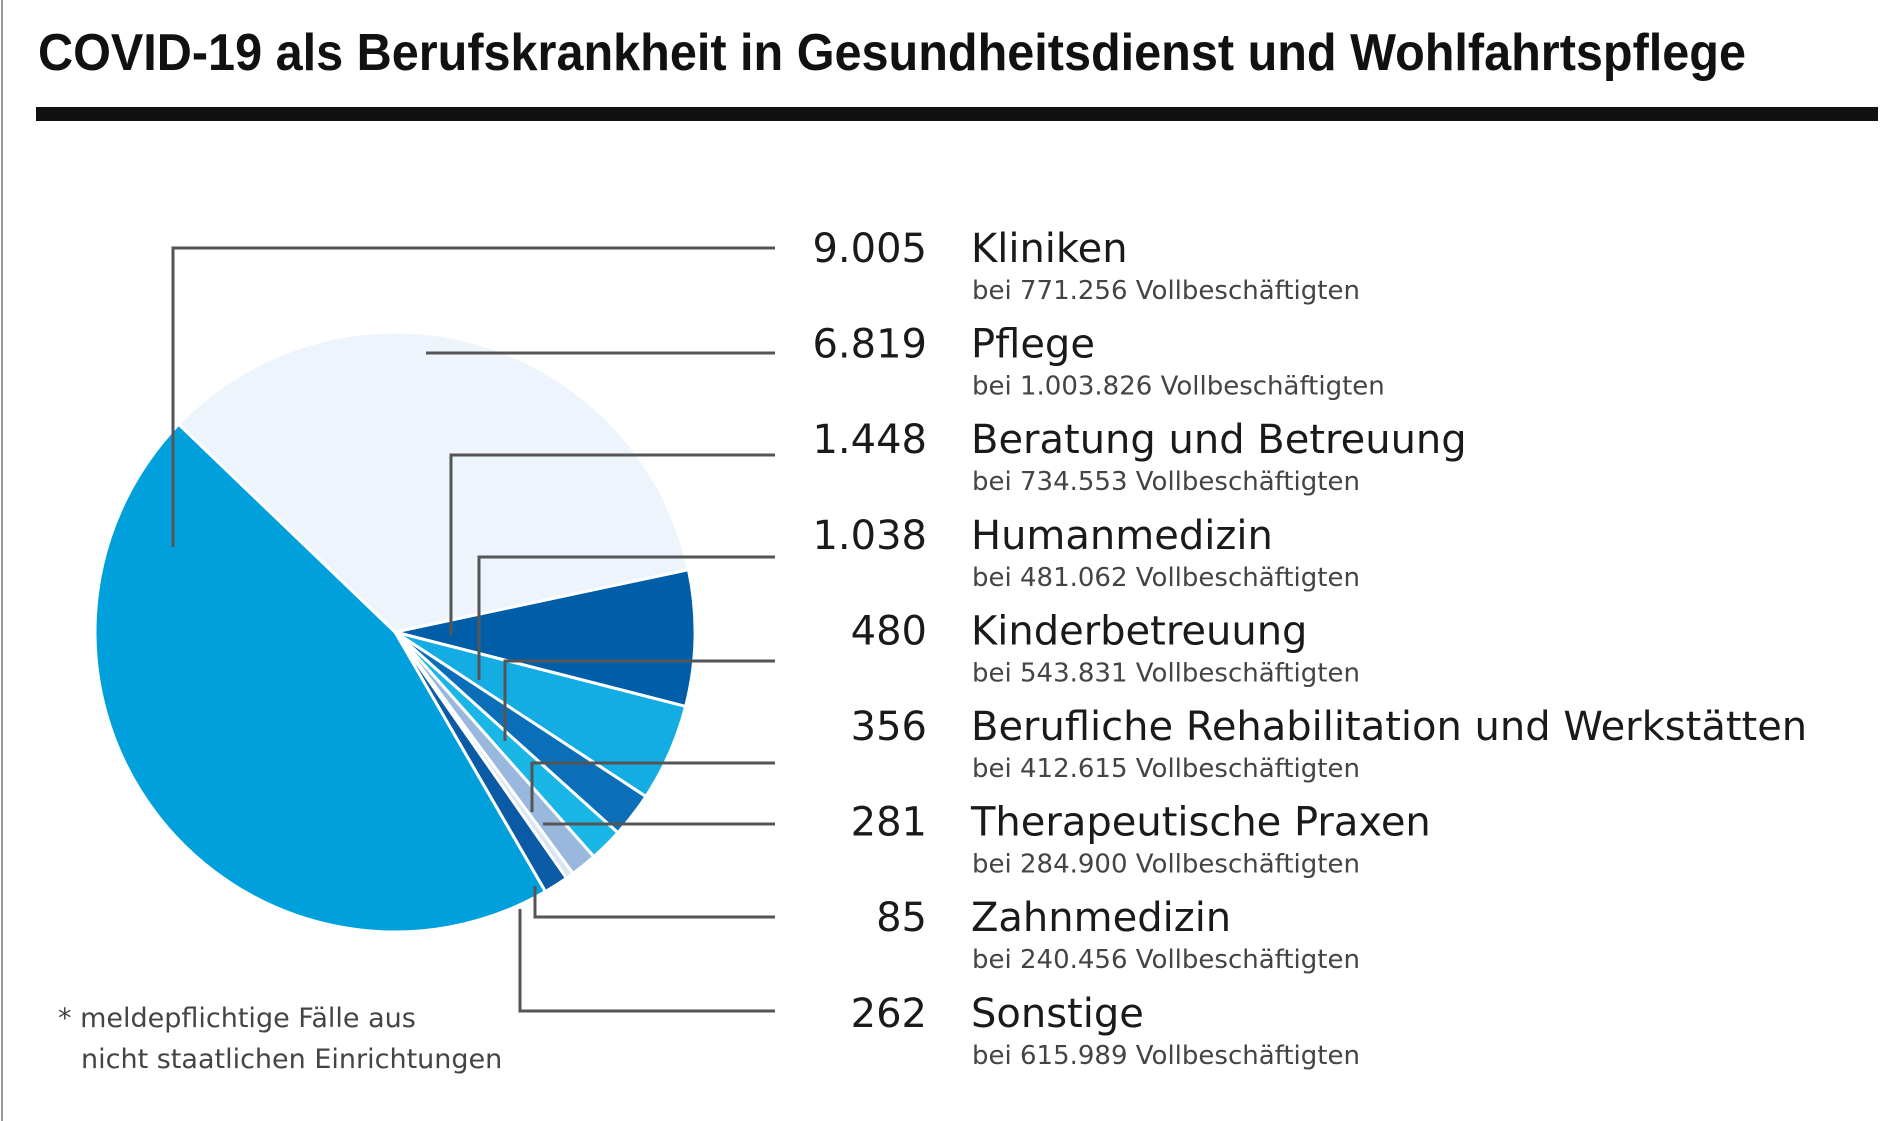 Image resolution: width=1900 pixels, height=1121 pixels. I want to click on value-label: 1.448, so click(869, 440).